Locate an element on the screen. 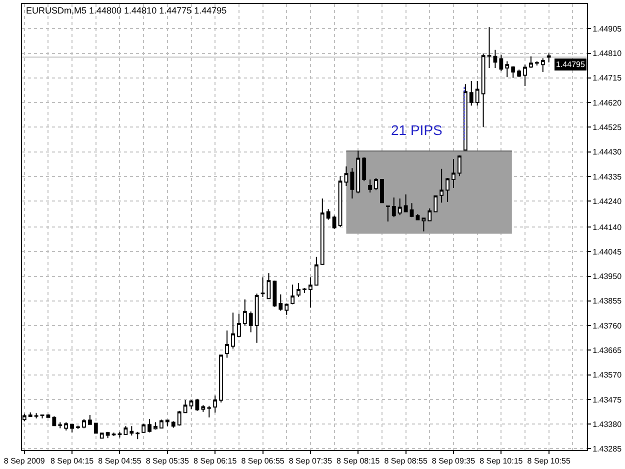  y-tick-label: 1.44620 is located at coordinates (607, 103).